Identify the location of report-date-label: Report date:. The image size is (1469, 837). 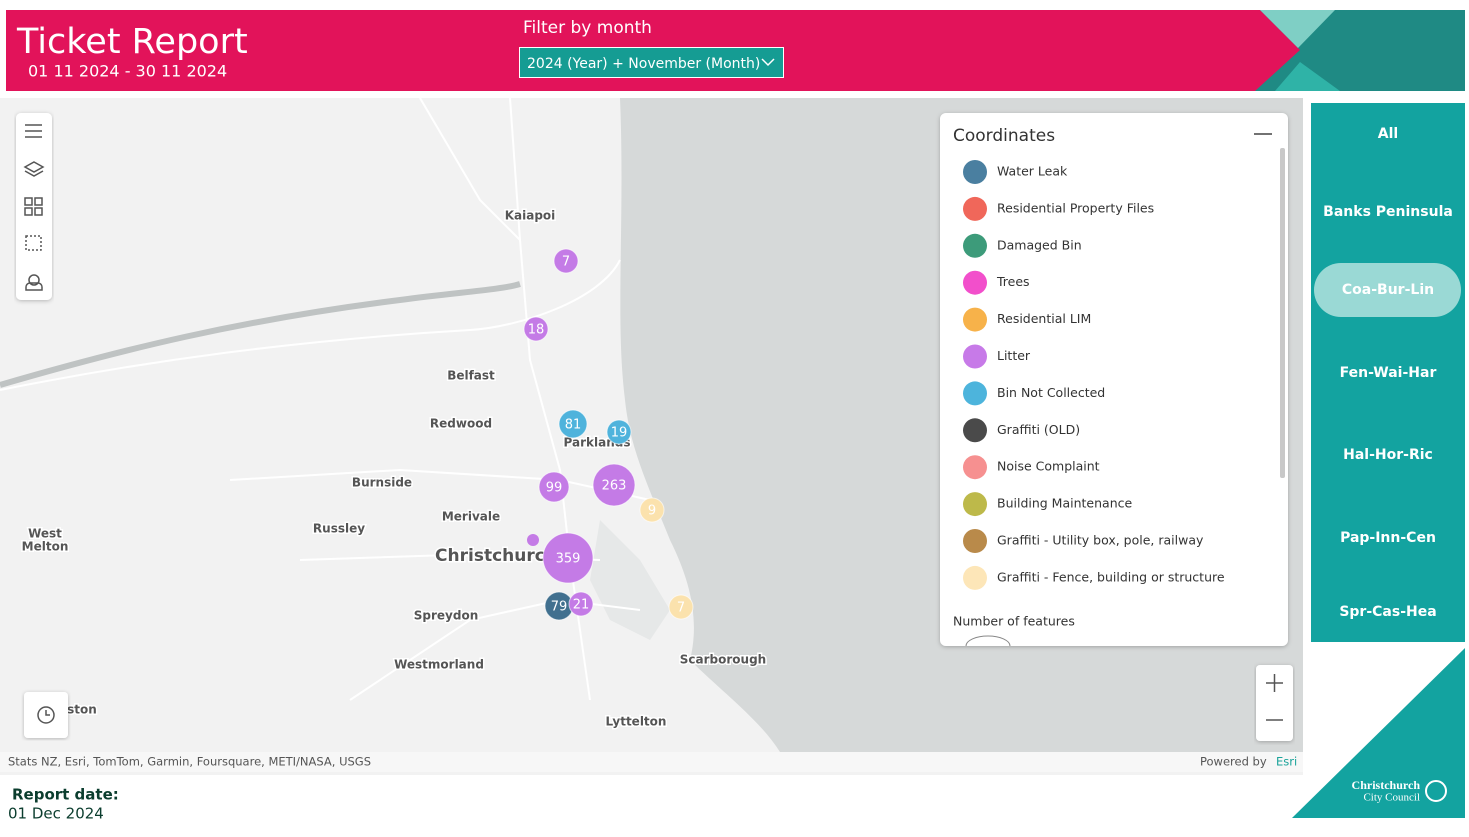
(65, 795).